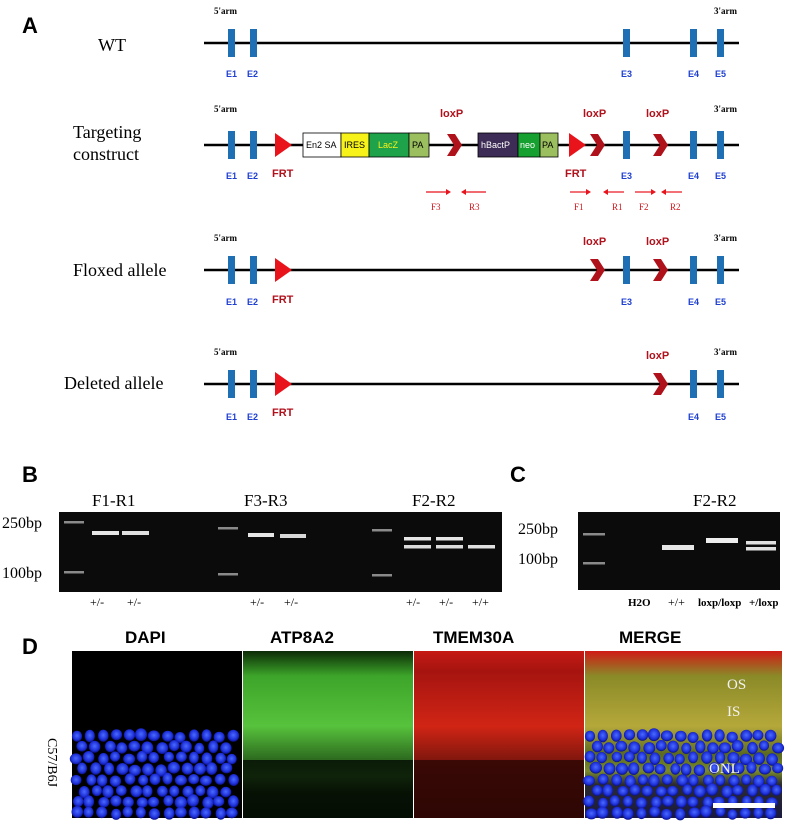 This screenshot has width=787, height=823. Describe the element at coordinates (382, 530) in the screenshot. I see `ladder3-band-high` at that location.